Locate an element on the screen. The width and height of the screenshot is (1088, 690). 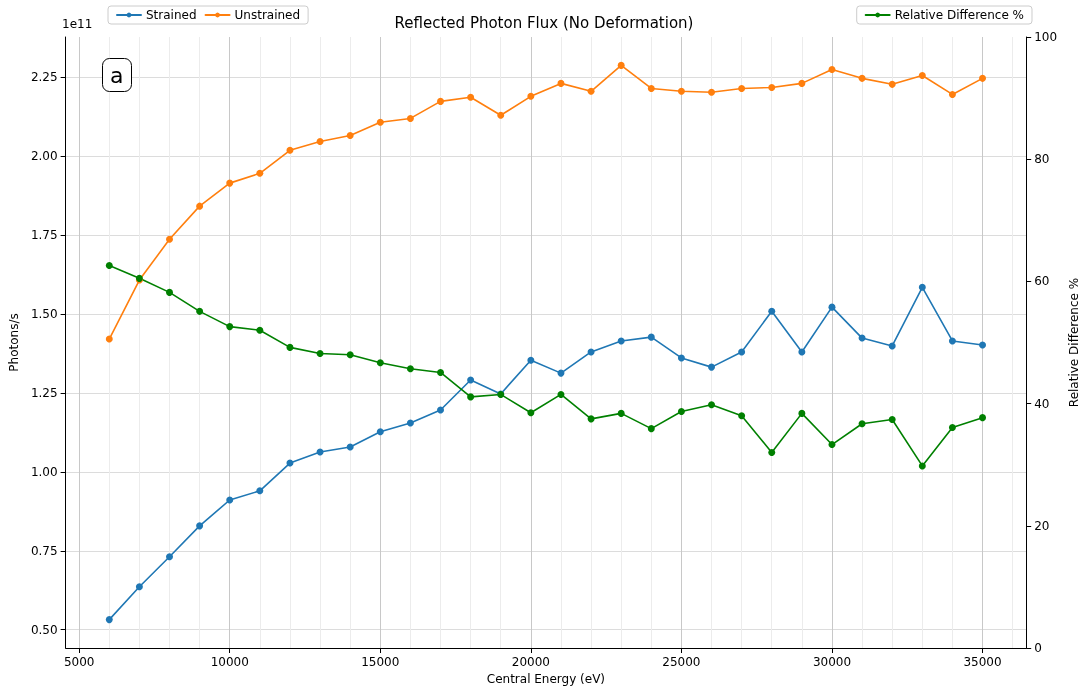
y-tick-label: 1.75 is located at coordinates (44, 235).